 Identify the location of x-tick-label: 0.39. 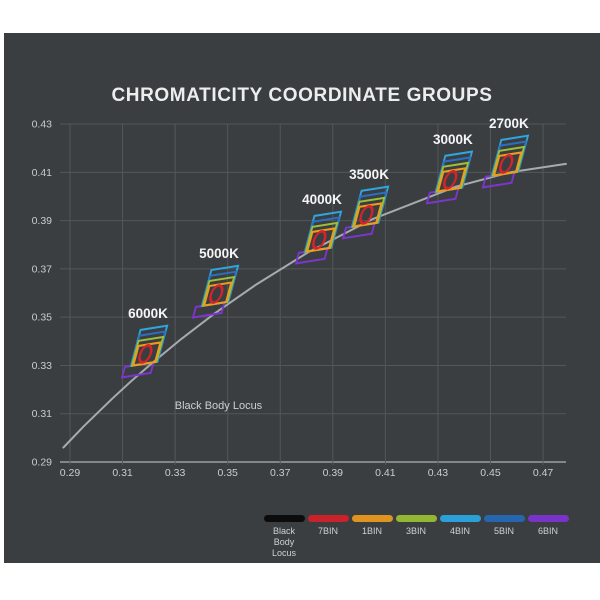
(333, 473).